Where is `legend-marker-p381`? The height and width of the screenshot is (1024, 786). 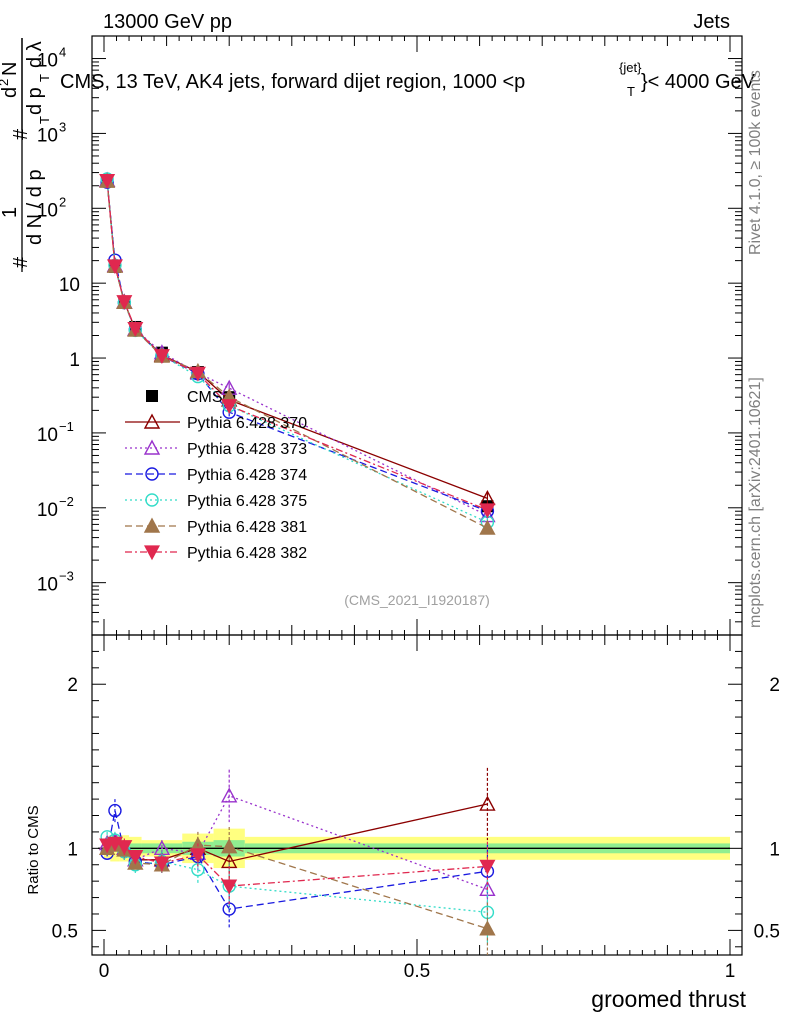
legend-marker-p381 is located at coordinates (152, 525).